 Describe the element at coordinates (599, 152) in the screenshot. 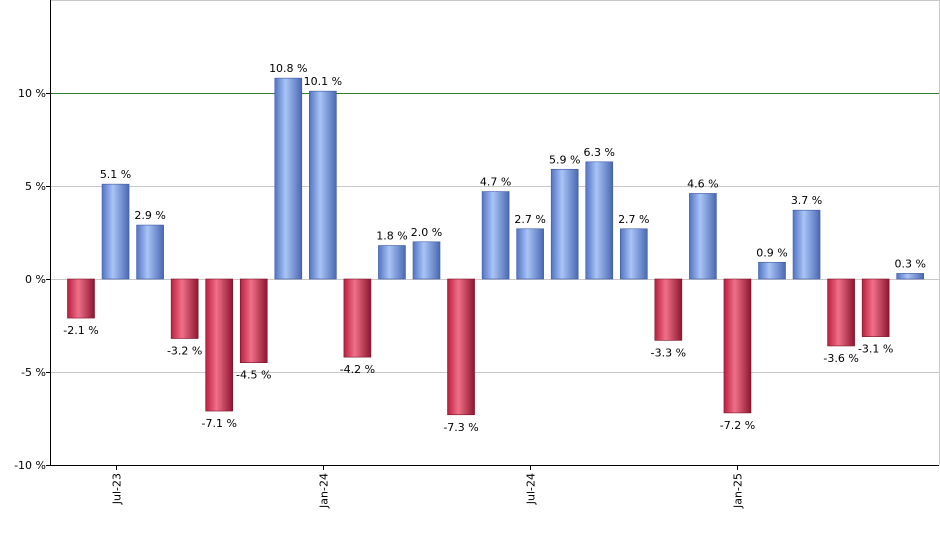

I see `data-label: 6.3 %` at that location.